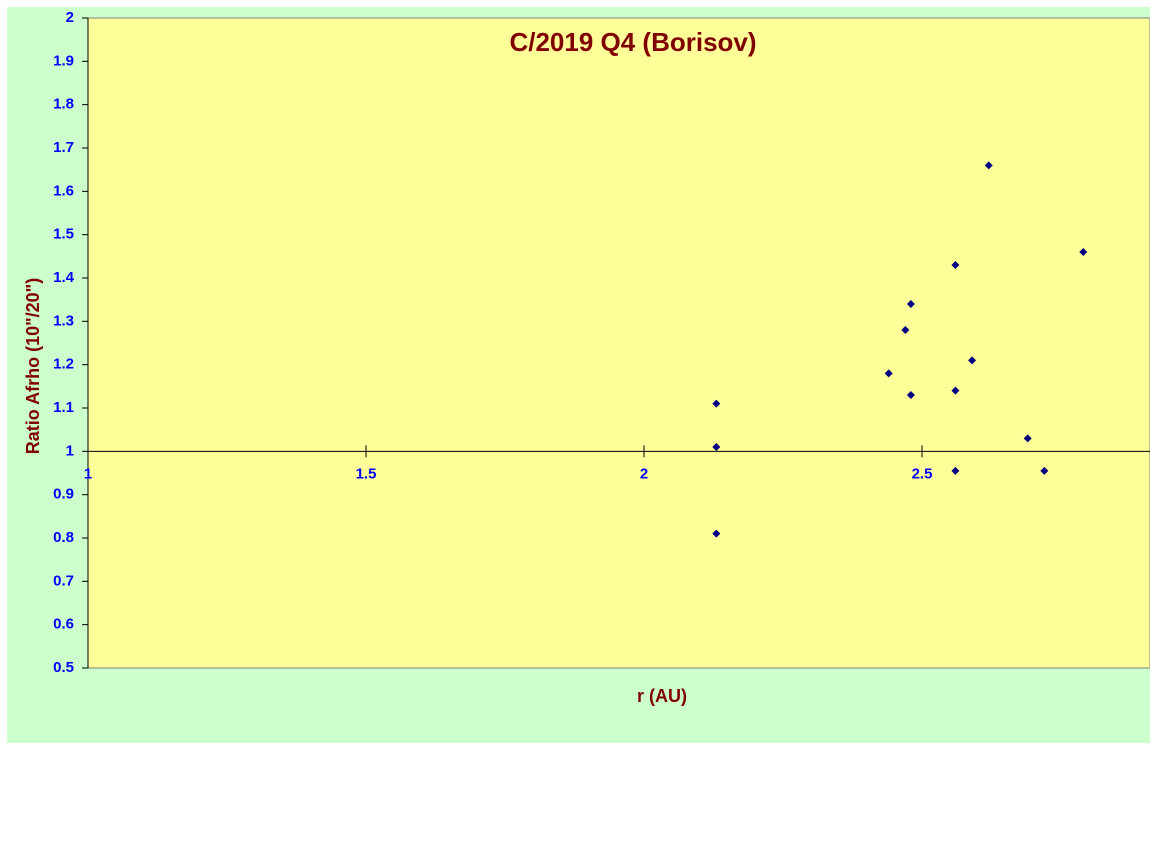 This screenshot has height=843, width=1150. Describe the element at coordinates (63, 667) in the screenshot. I see `y-tick-label: 0.5` at that location.